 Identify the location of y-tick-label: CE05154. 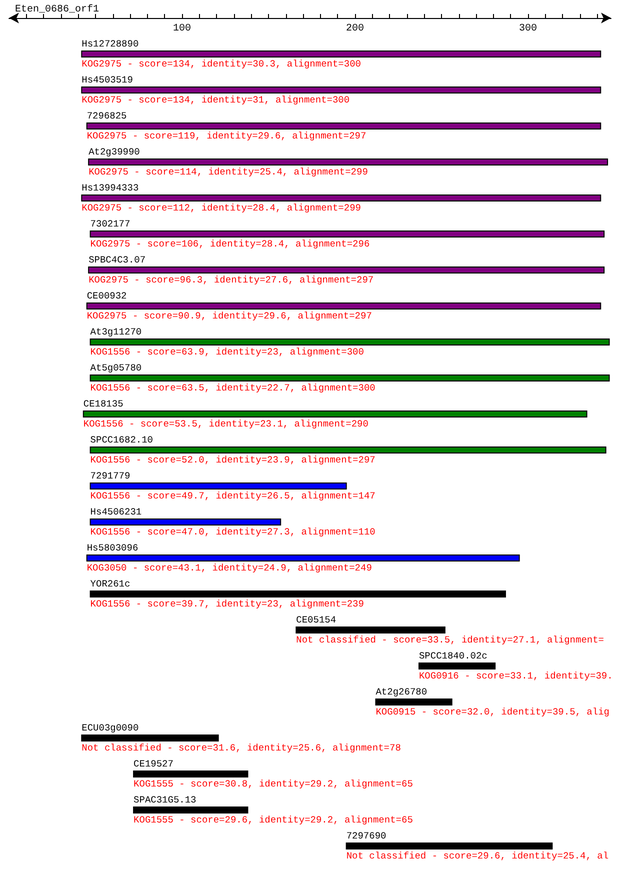
(316, 620).